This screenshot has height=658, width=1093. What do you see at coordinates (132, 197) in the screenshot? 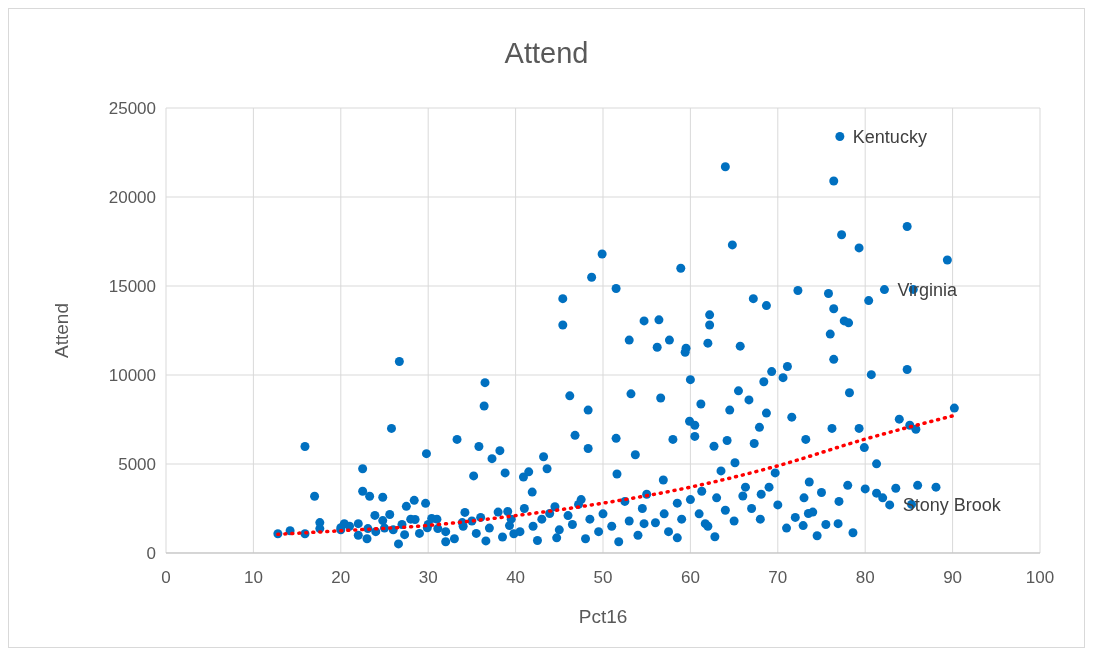
I see `y-tick-label: 20000` at bounding box center [132, 197].